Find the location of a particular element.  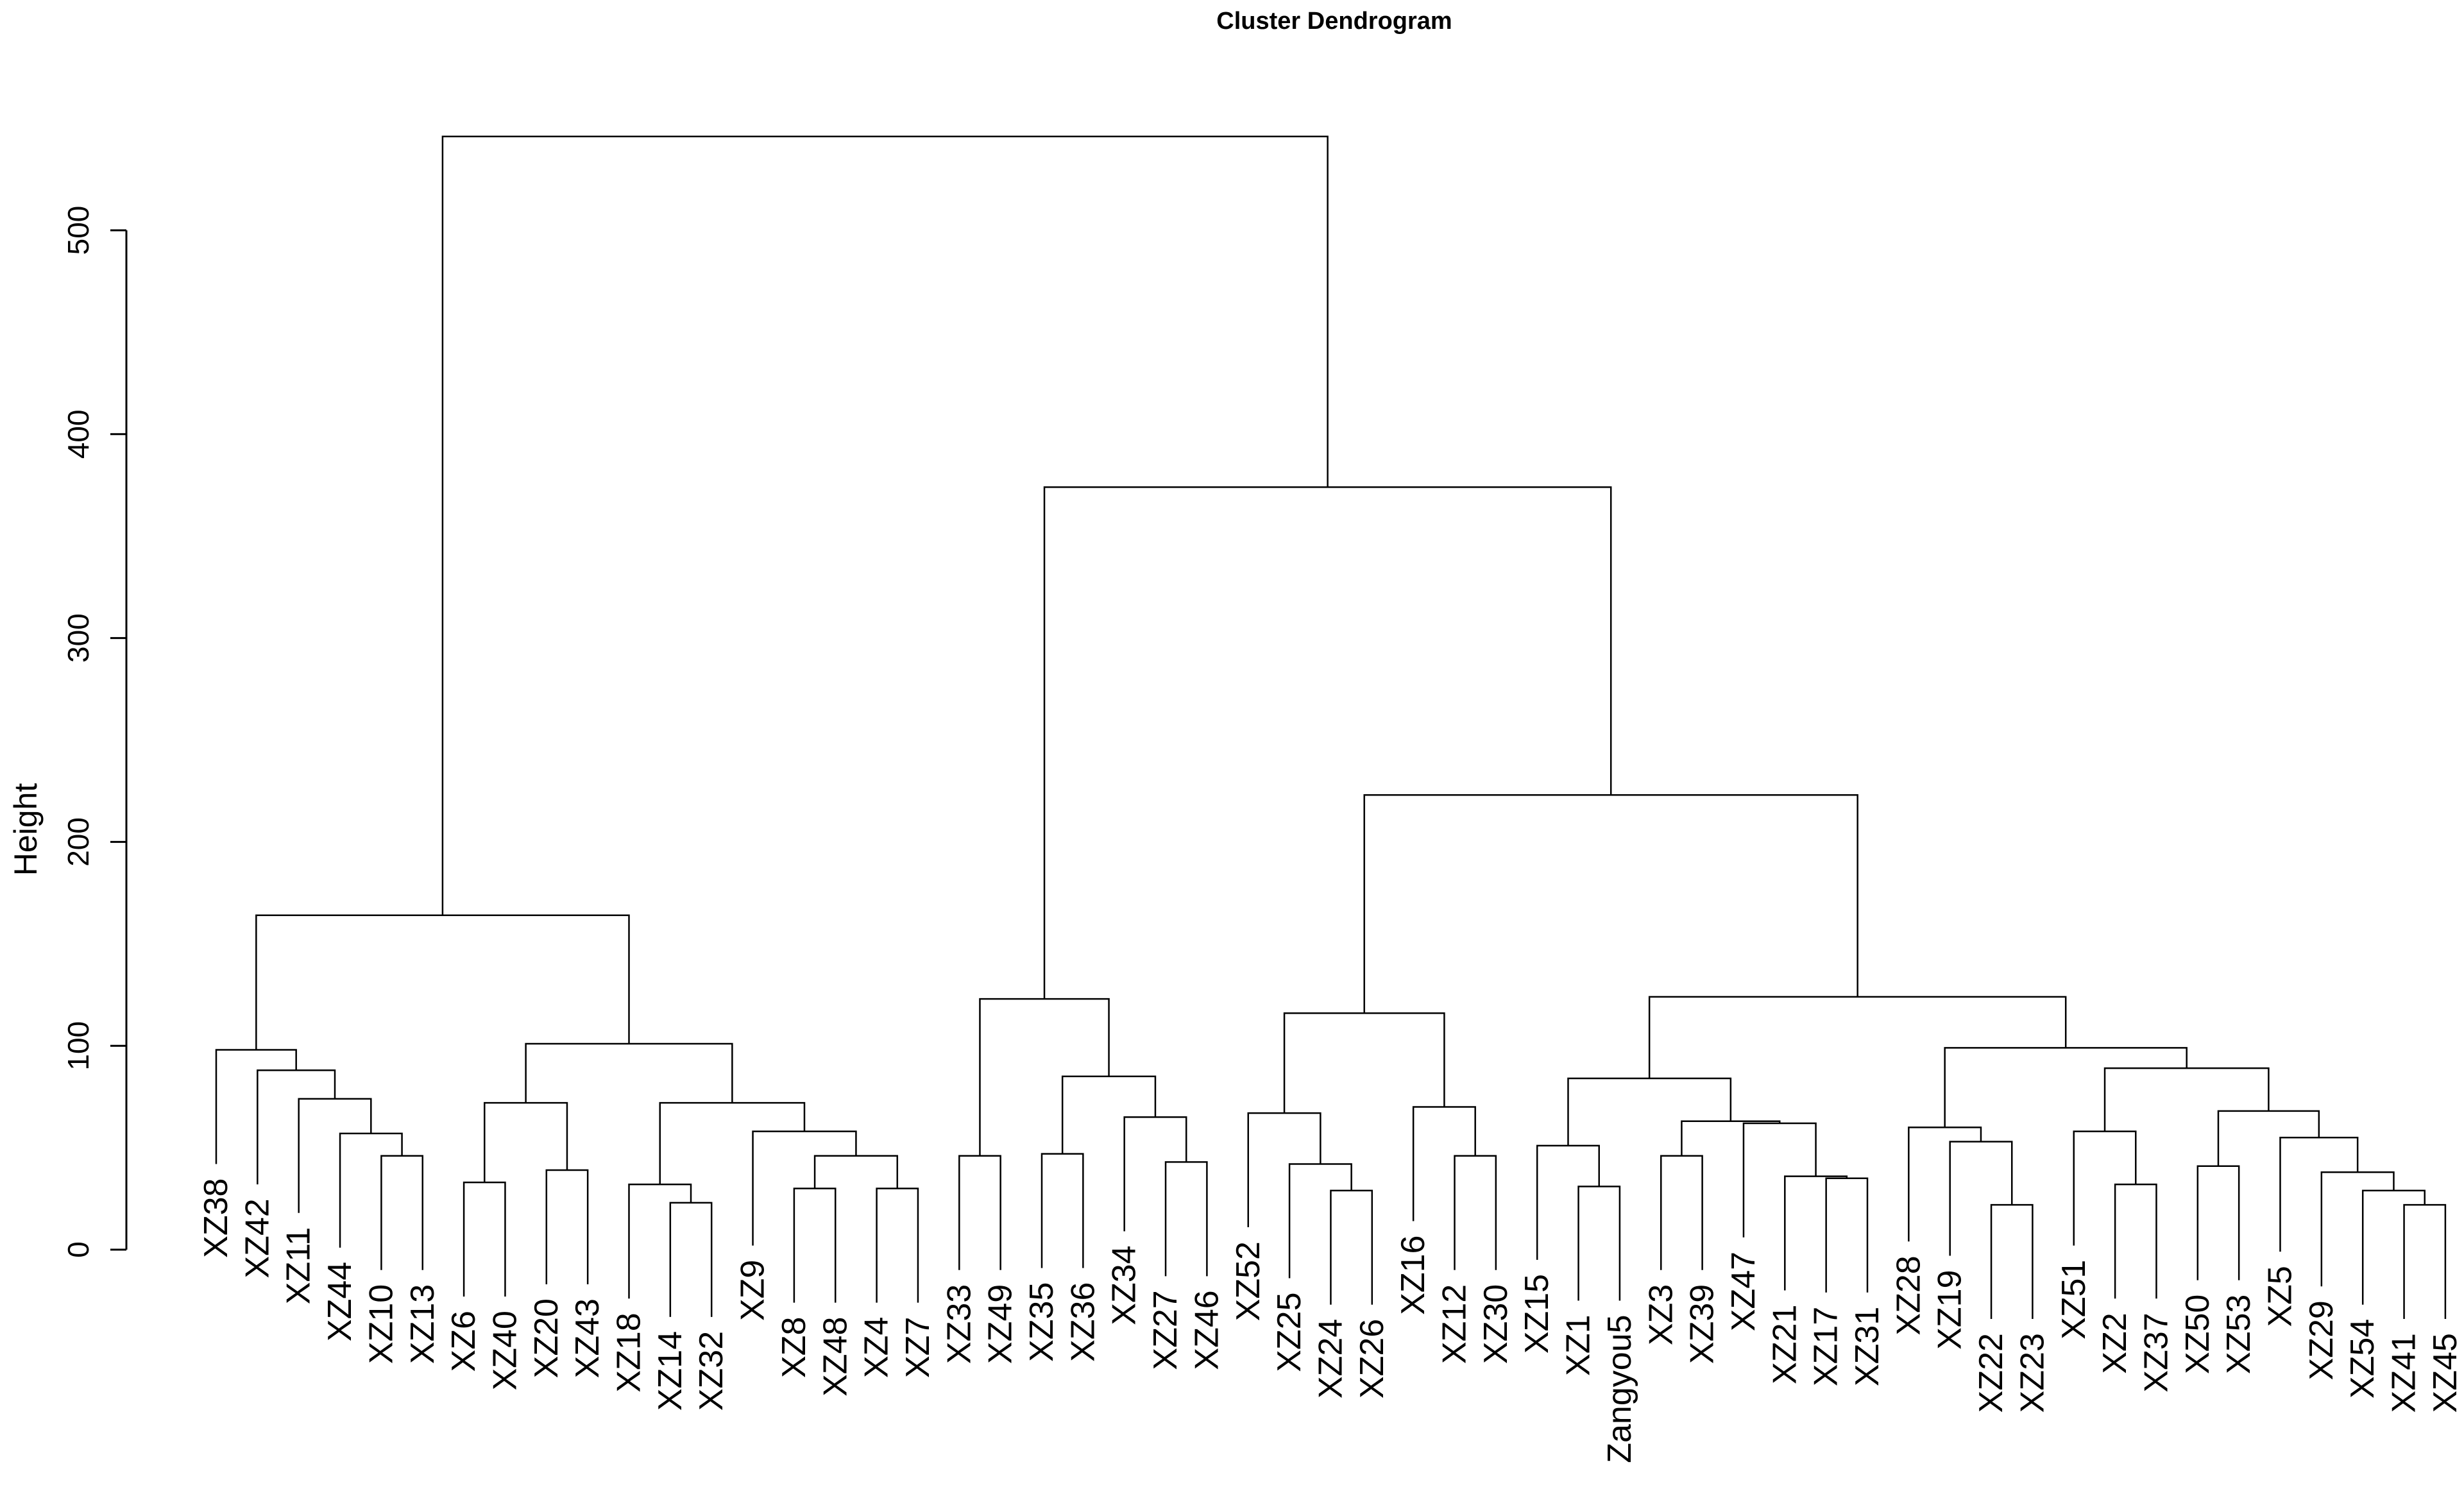

leaf-label-XZ54: XZ54 is located at coordinates (2362, 1358).